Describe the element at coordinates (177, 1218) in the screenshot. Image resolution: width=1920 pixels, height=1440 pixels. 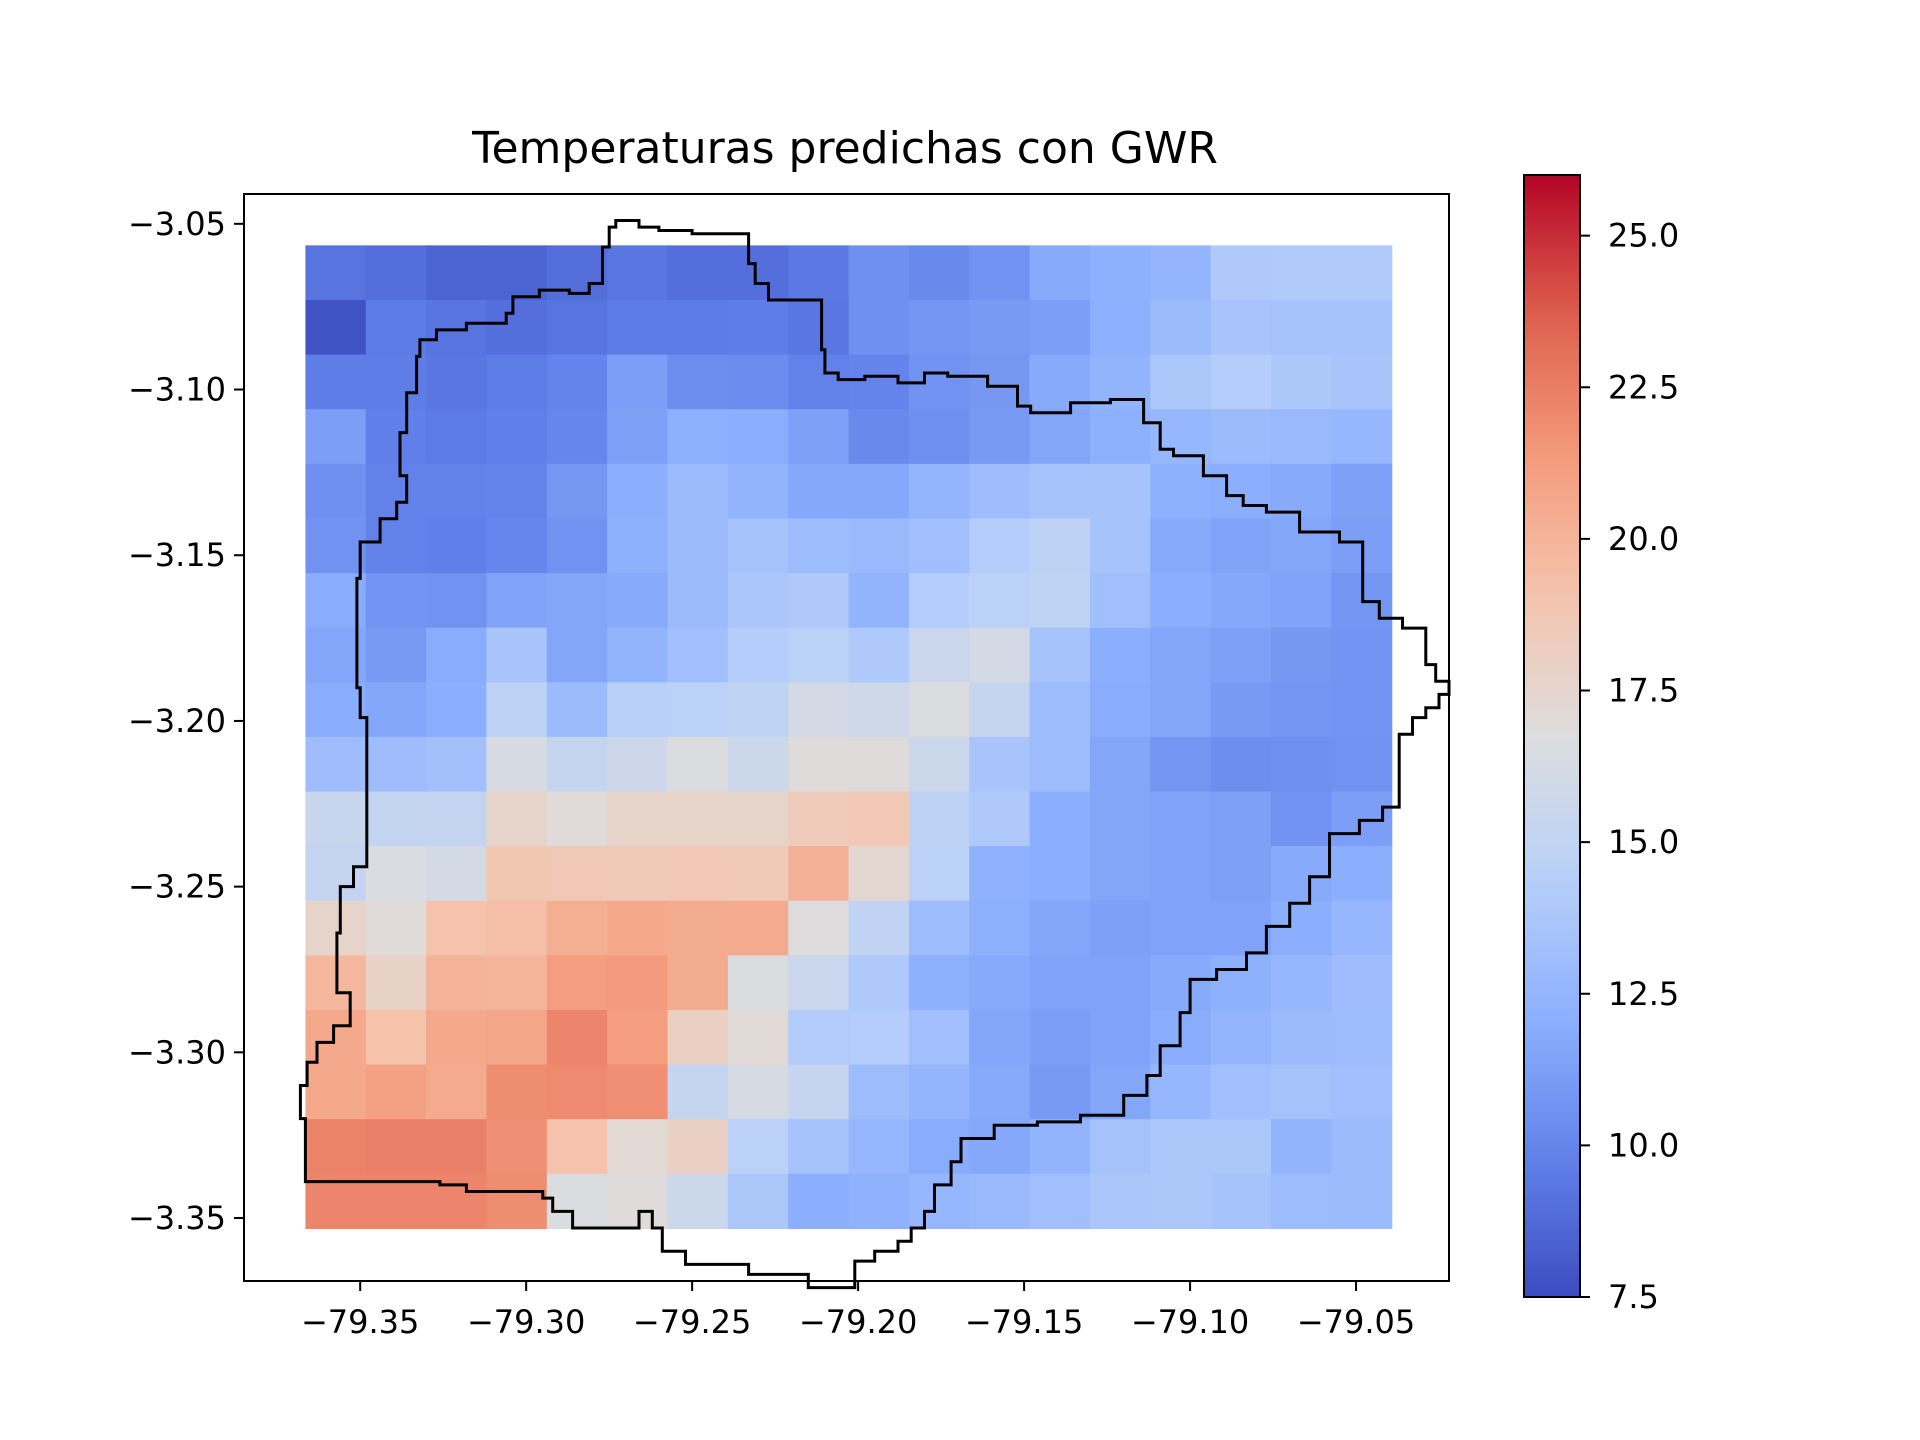
I see `y-tick-label: −3.35` at that location.